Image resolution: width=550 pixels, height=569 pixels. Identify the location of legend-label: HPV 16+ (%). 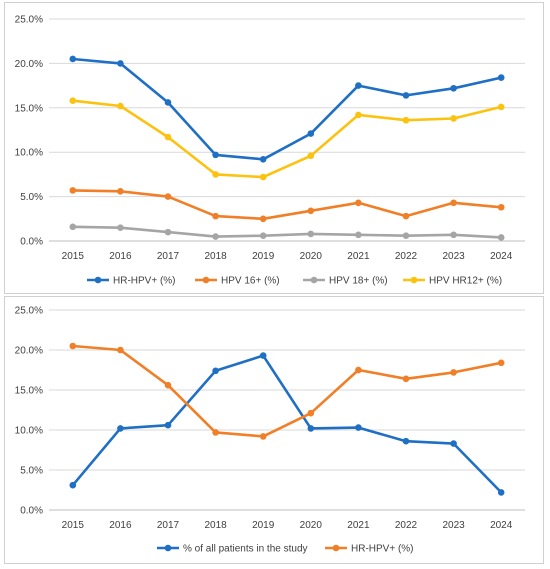
(250, 281).